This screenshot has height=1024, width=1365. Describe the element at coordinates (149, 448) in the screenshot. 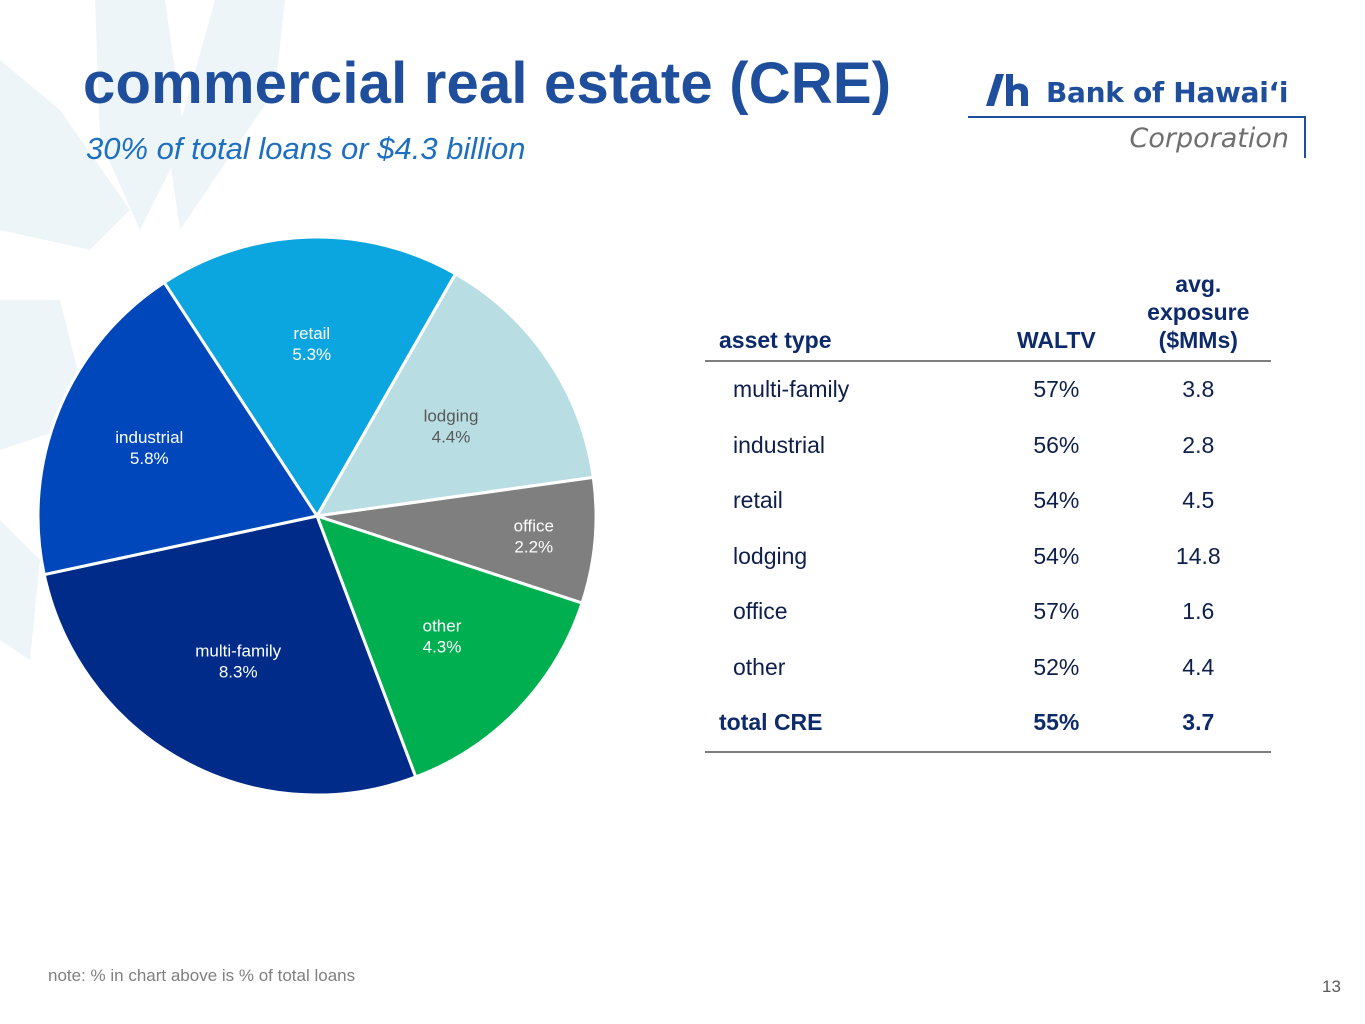

I see `pie-label-industrial: industrial 5.8%` at that location.